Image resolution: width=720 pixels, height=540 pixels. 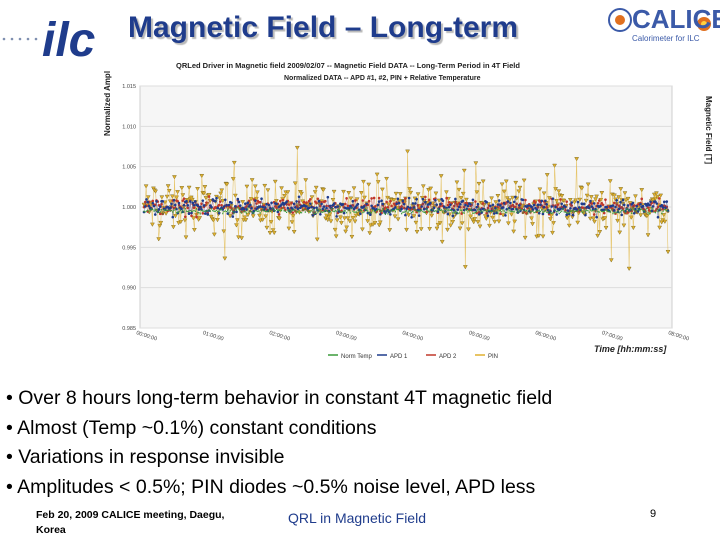 I want to click on x-tick-label: 00:00:00, so click(x=146, y=336).